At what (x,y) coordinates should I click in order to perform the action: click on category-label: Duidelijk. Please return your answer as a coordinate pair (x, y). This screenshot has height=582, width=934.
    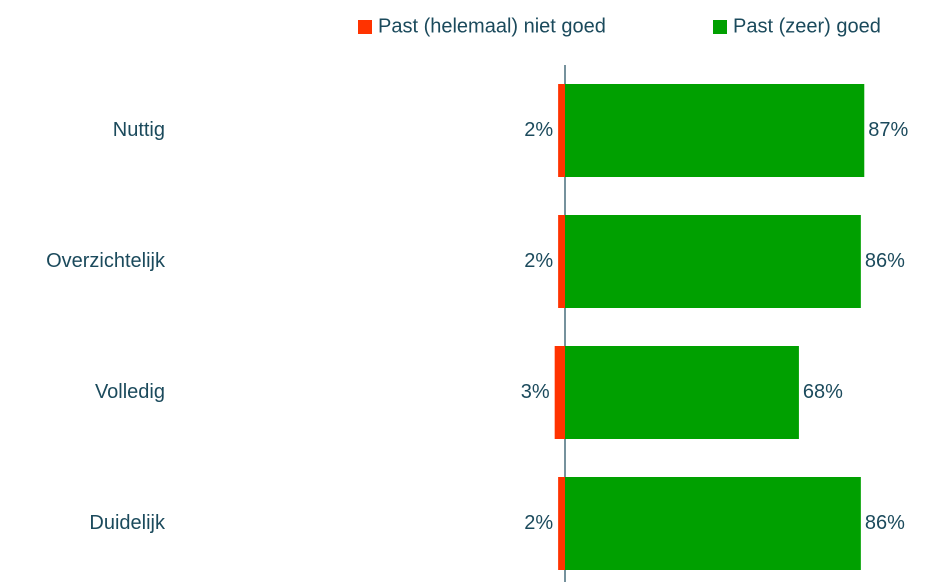
    Looking at the image, I should click on (127, 523).